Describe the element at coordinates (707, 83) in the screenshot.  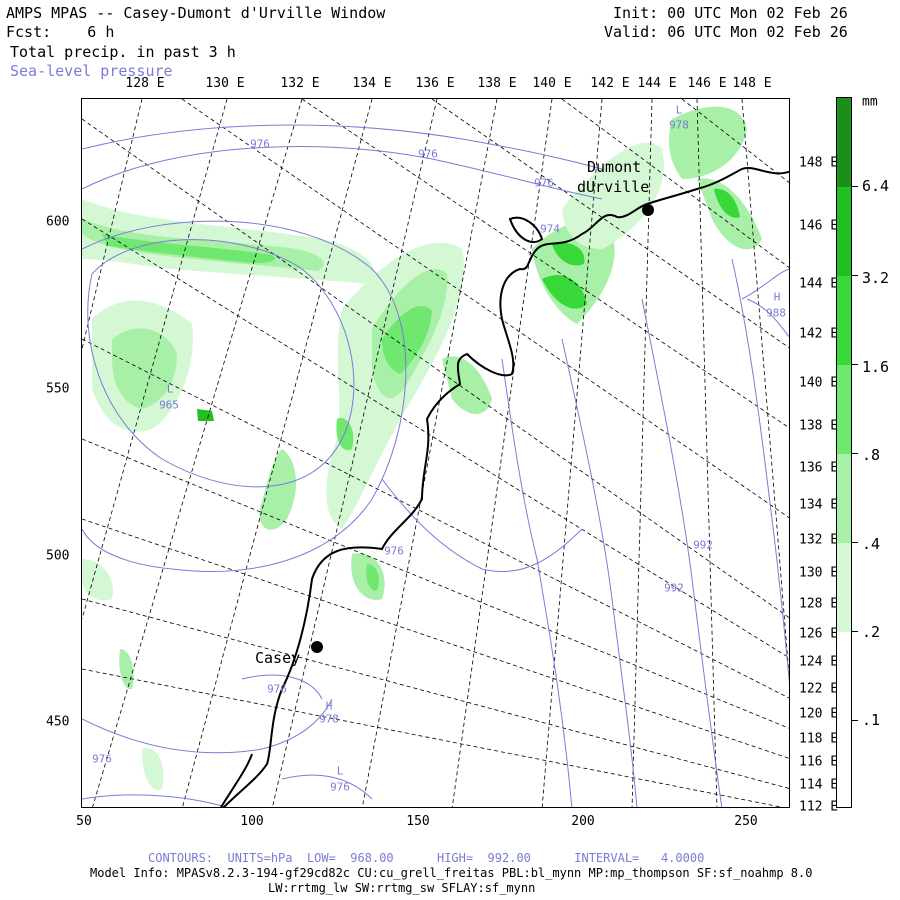
I see `top-lon-label: 146 E` at that location.